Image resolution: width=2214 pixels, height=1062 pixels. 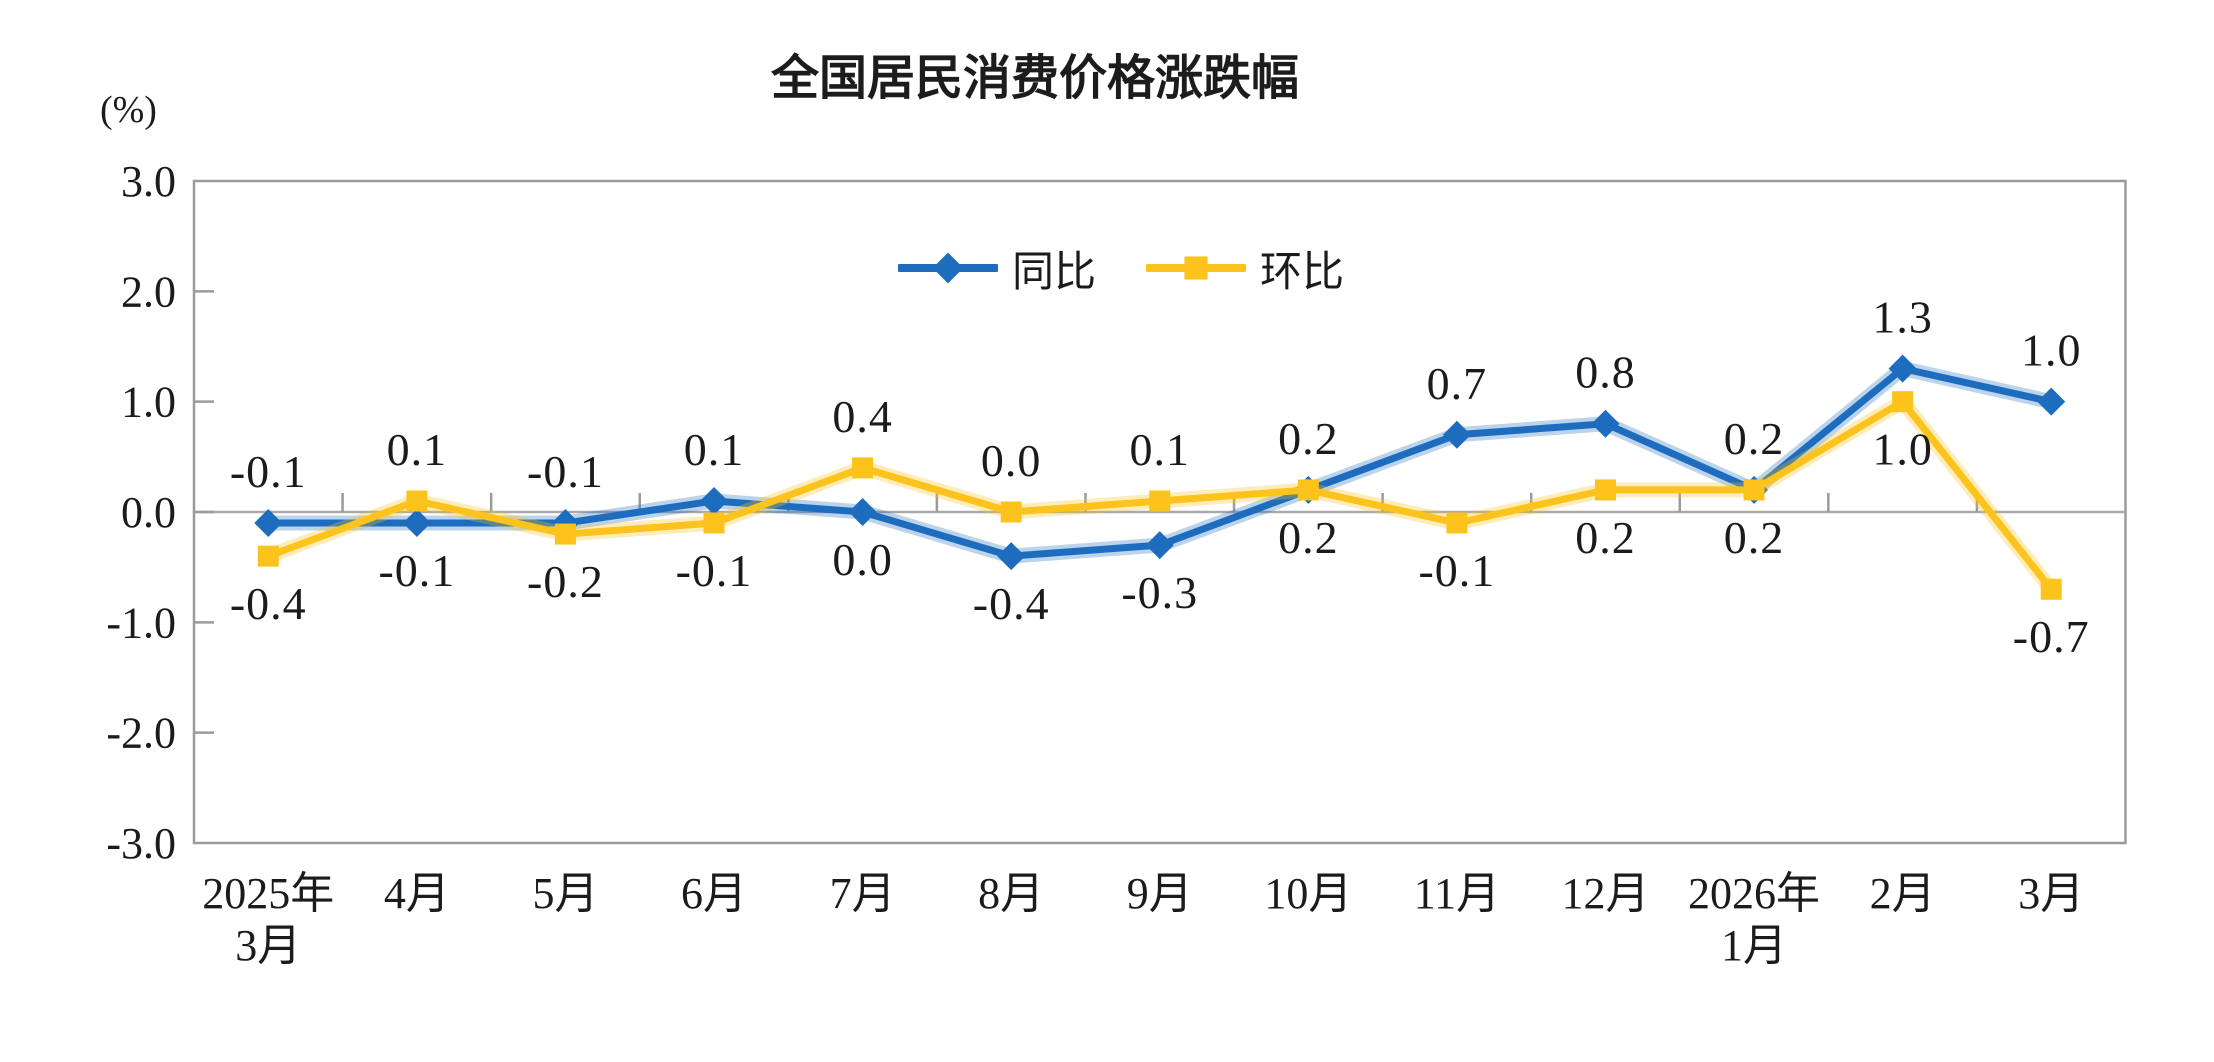 What do you see at coordinates (1754, 893) in the screenshot?
I see `x-tick-label: 2026年` at bounding box center [1754, 893].